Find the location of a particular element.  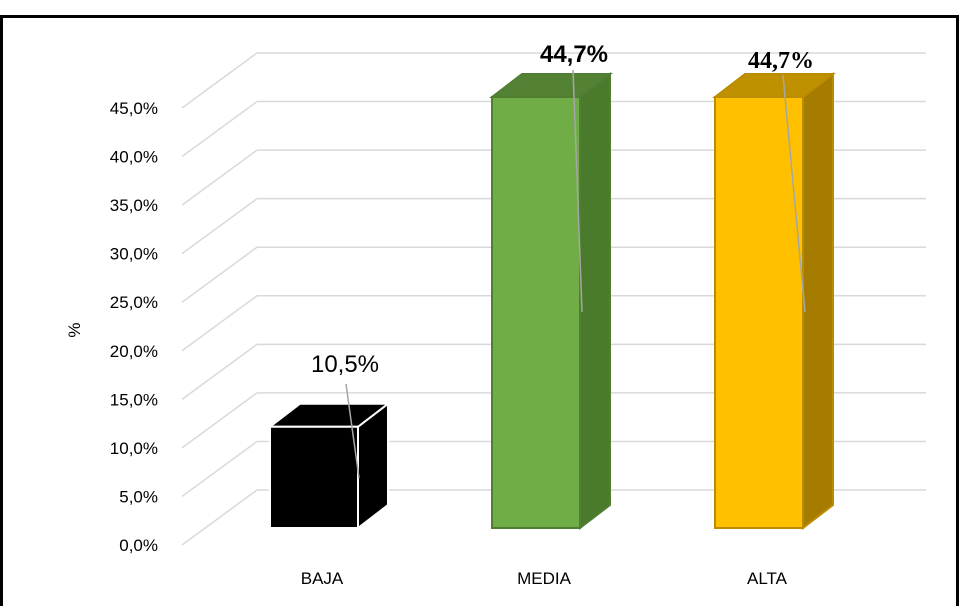

y-tick-label: 15,0% is located at coordinates (134, 399).